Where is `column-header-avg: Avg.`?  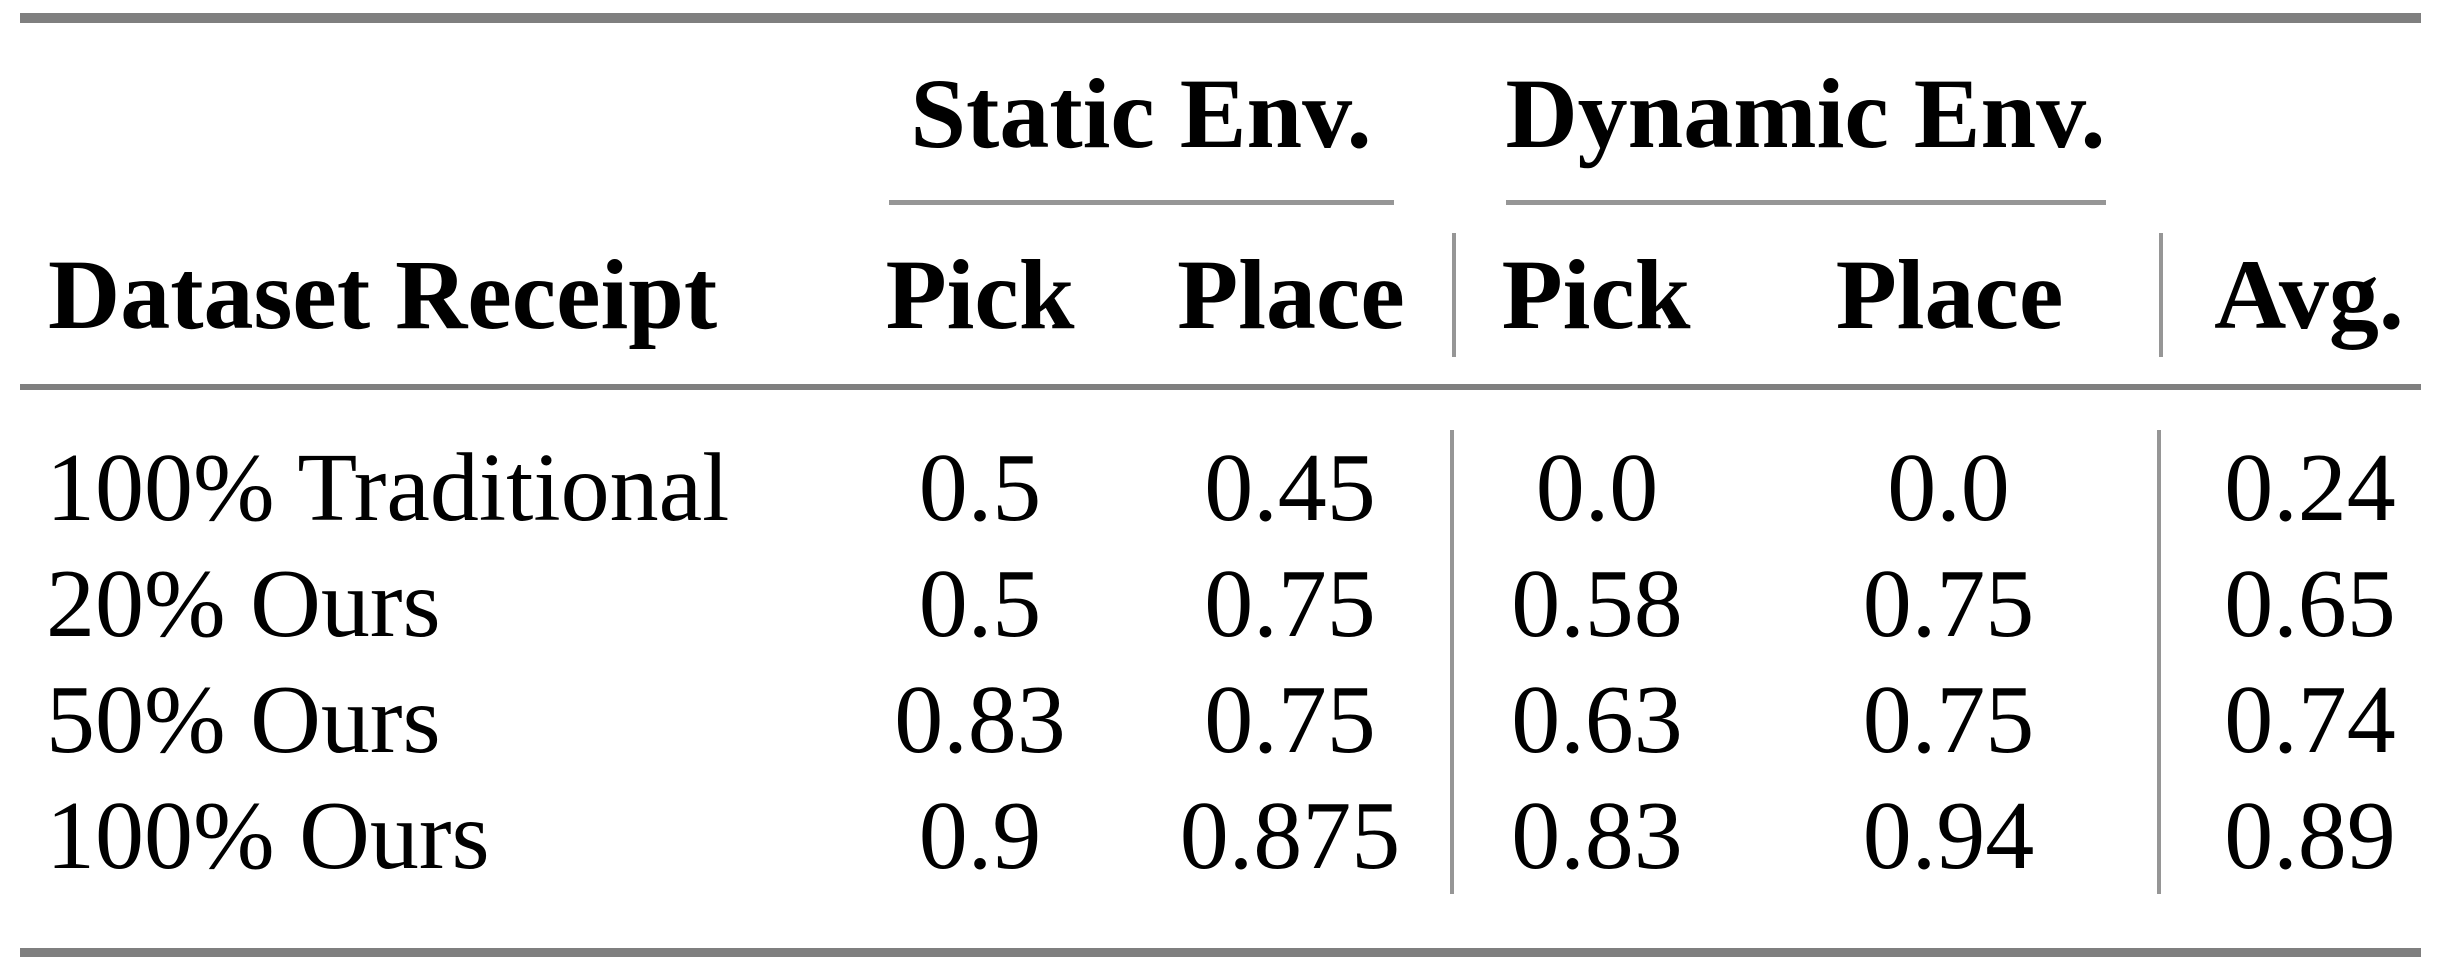 column-header-avg: Avg. is located at coordinates (2290, 297).